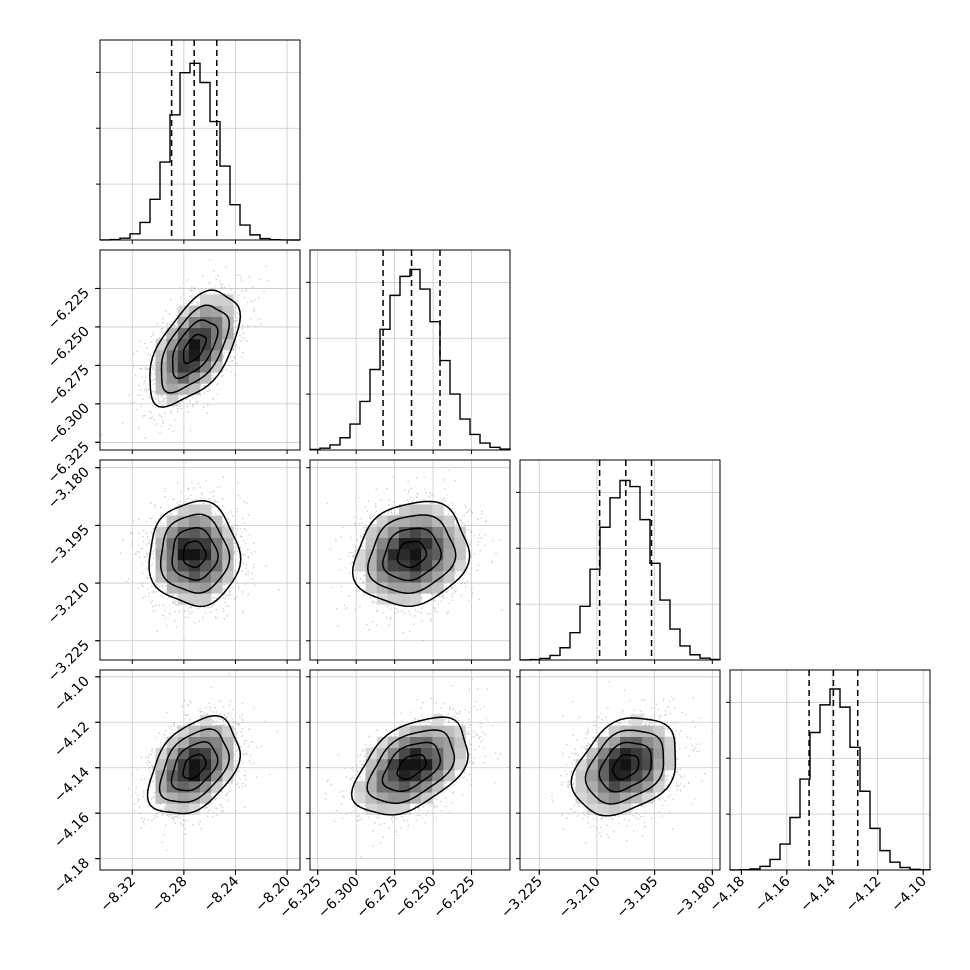  Describe the element at coordinates (118, 895) in the screenshot. I see `x-tick-label: −8.32` at that location.